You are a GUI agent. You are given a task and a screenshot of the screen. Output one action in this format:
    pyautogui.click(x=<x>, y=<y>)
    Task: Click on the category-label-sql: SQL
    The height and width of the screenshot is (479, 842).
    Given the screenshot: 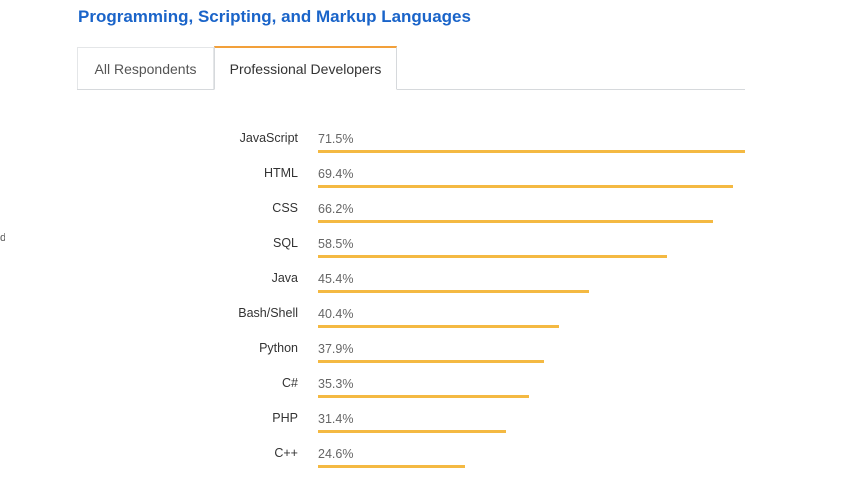 What is the action you would take?
    pyautogui.click(x=285, y=243)
    